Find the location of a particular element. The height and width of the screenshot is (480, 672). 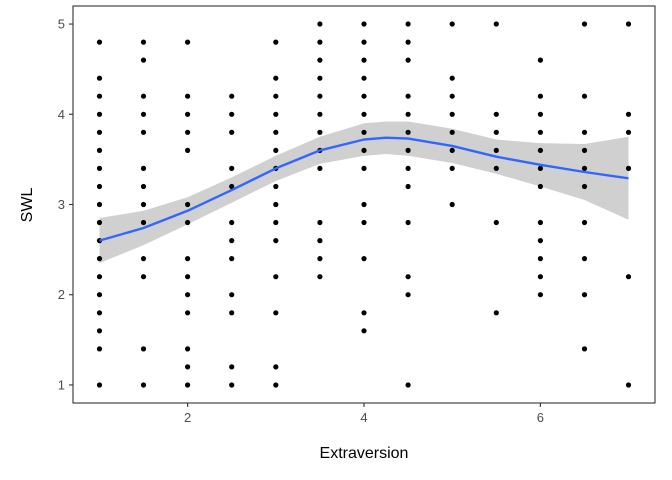

y-axis-ticks: 1 2 3 4 5 is located at coordinates (65, 204).